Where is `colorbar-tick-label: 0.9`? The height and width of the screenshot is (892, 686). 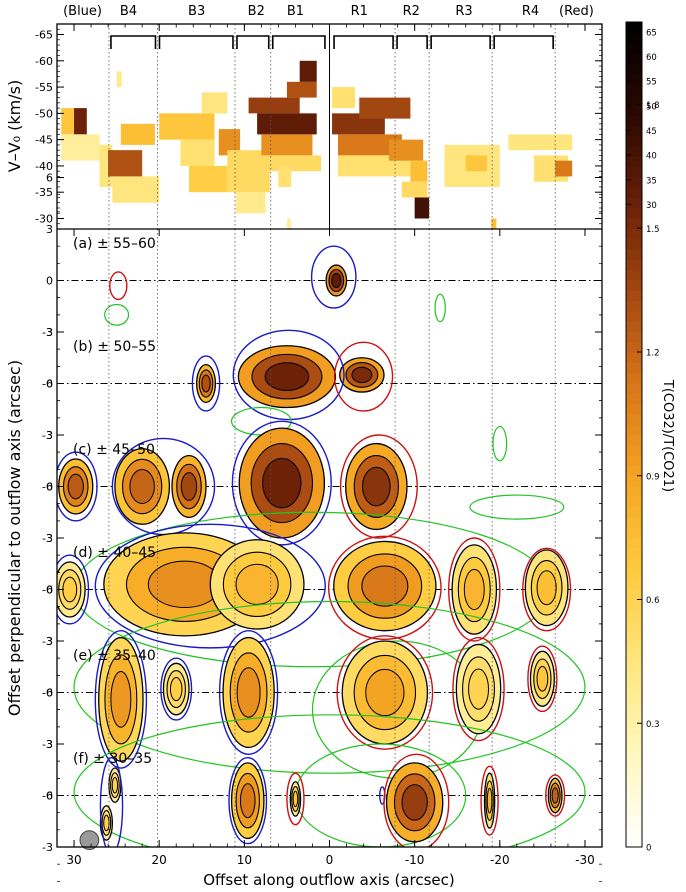 colorbar-tick-label: 0.9 is located at coordinates (653, 477).